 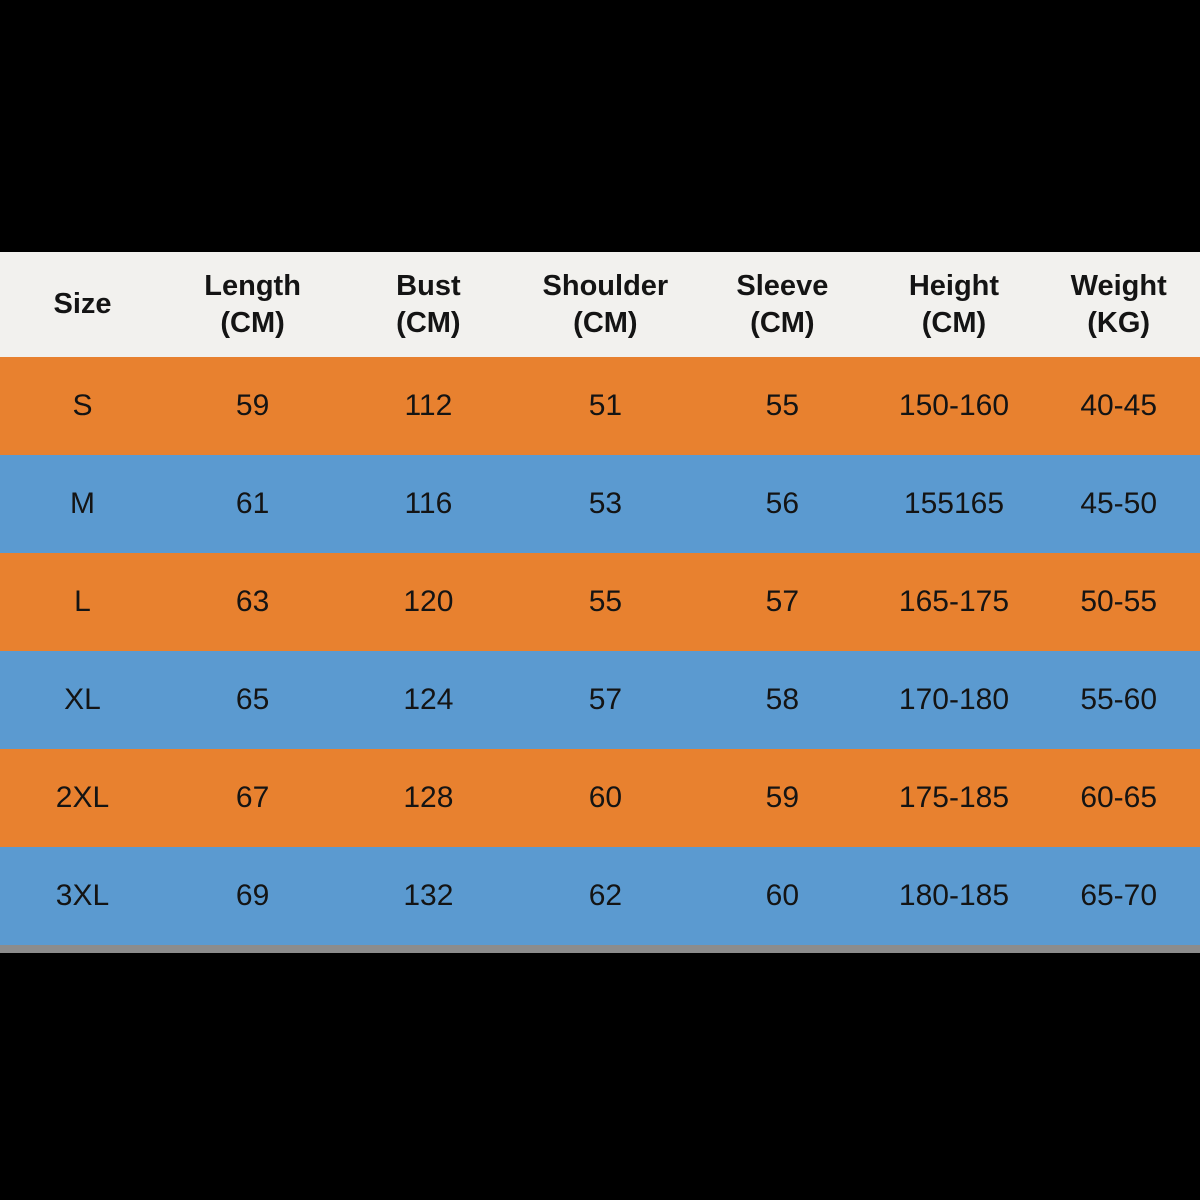 What do you see at coordinates (428, 602) in the screenshot?
I see `table-cell: 120` at bounding box center [428, 602].